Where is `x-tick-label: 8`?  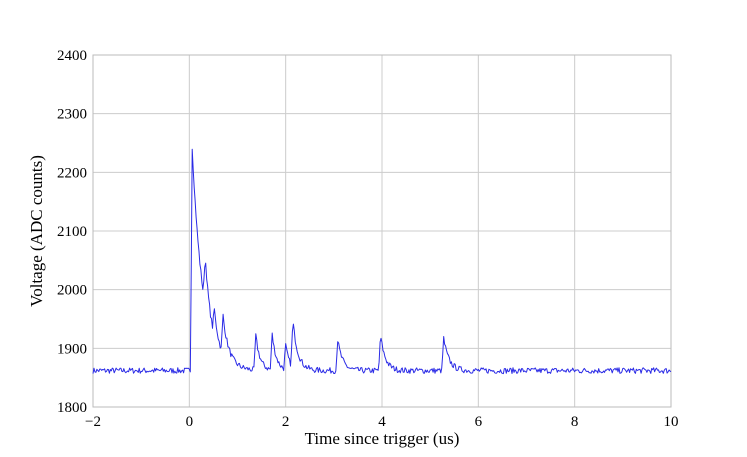 x-tick-label: 8 is located at coordinates (575, 422).